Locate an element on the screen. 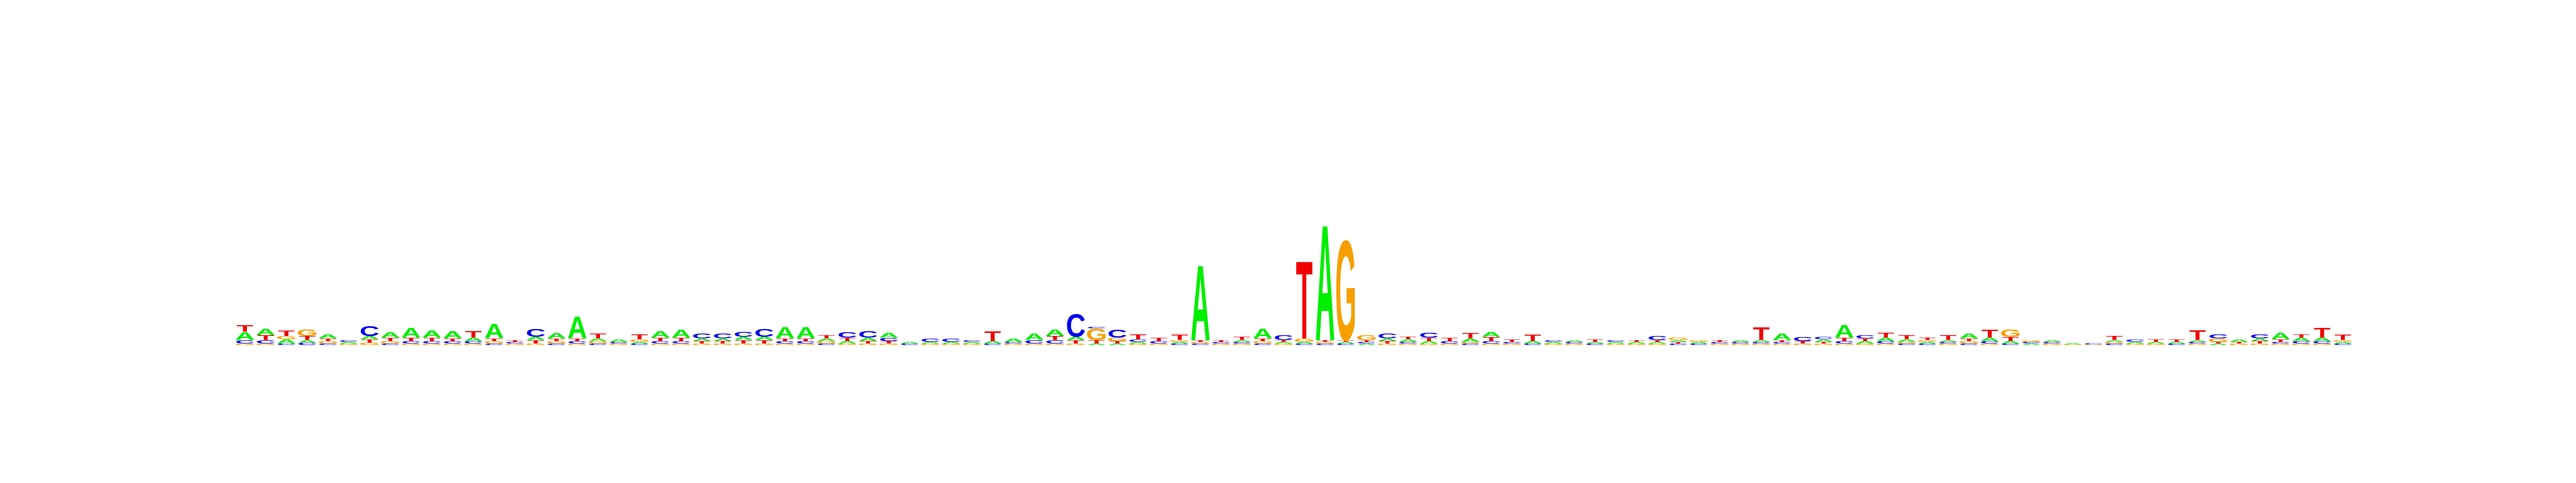  logo-column-87: ACG is located at coordinates (2031, 343).